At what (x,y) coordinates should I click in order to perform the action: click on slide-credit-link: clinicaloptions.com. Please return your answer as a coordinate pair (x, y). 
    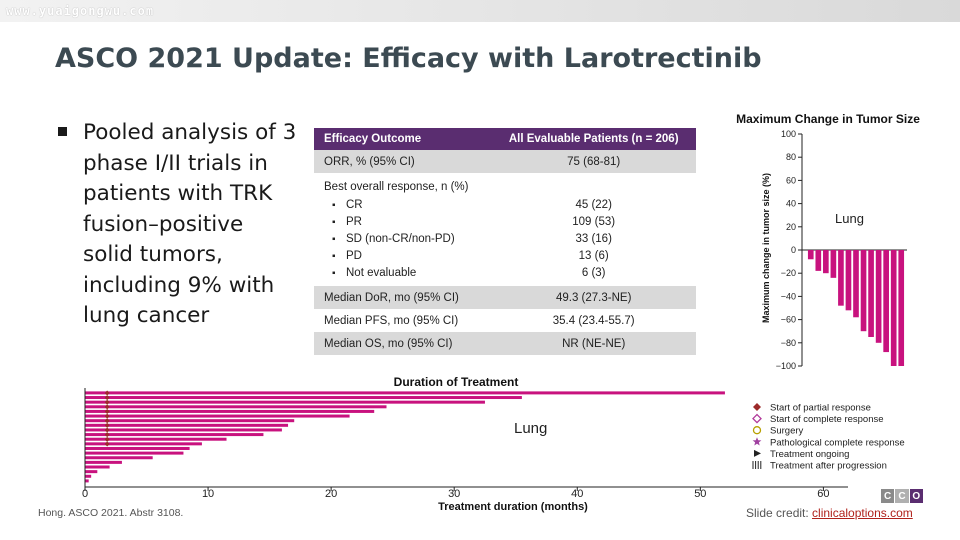
    Looking at the image, I should click on (862, 513).